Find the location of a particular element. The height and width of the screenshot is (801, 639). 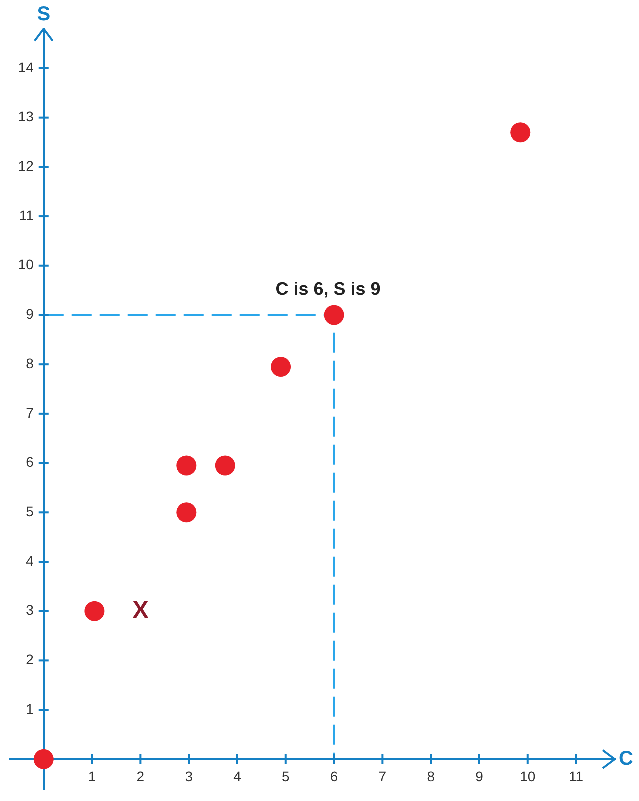

x-tick-label: 2 is located at coordinates (140, 776).